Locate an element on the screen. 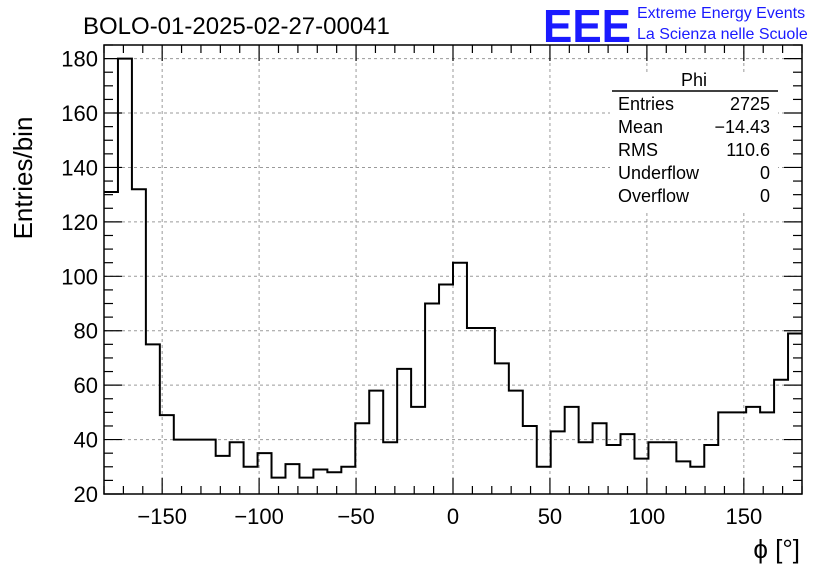  logo-line-2: La Scienza nelle Scuole is located at coordinates (722, 34).